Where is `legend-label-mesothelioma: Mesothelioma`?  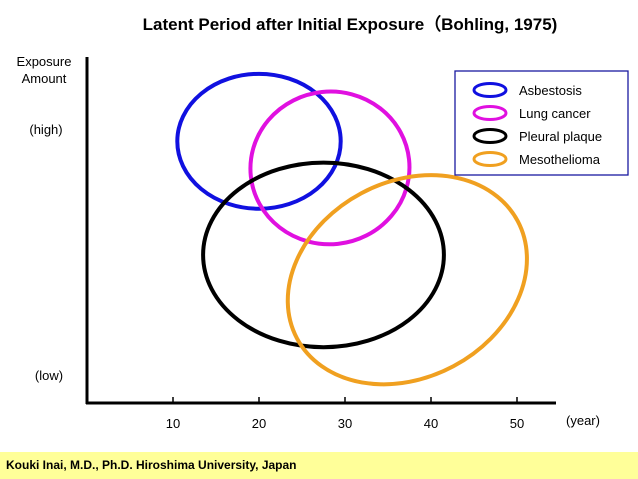 legend-label-mesothelioma: Mesothelioma is located at coordinates (560, 159).